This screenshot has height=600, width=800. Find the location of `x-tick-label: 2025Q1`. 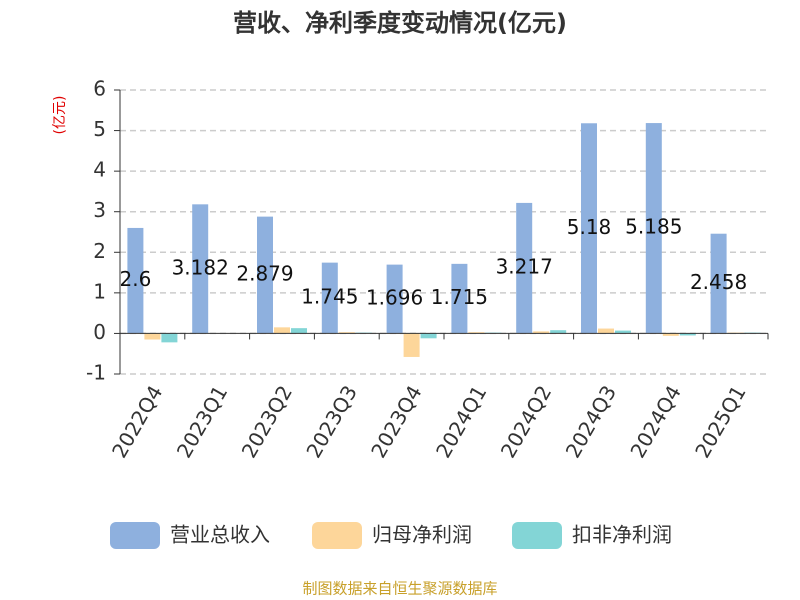

x-tick-label: 2025Q1 is located at coordinates (720, 421).